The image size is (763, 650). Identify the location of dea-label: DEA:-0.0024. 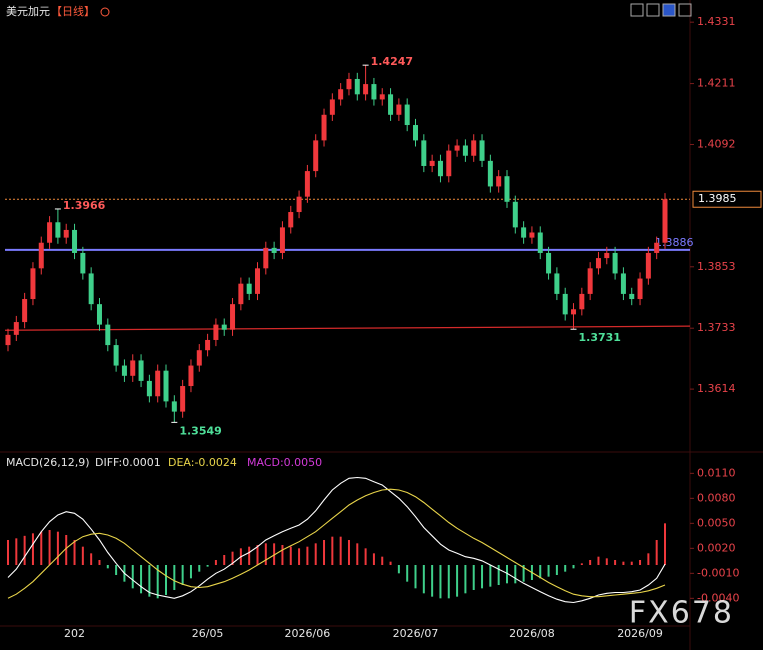
(202, 462).